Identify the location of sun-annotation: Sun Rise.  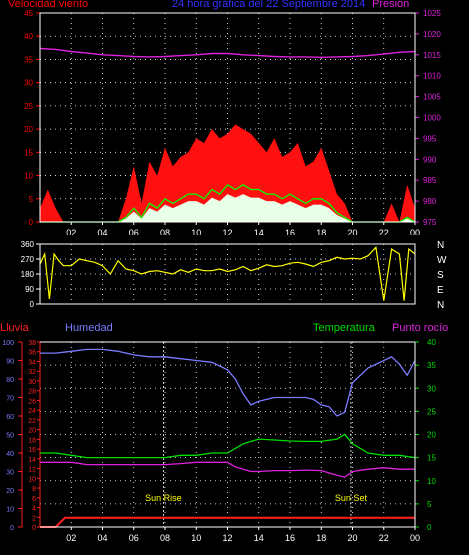
(163, 498).